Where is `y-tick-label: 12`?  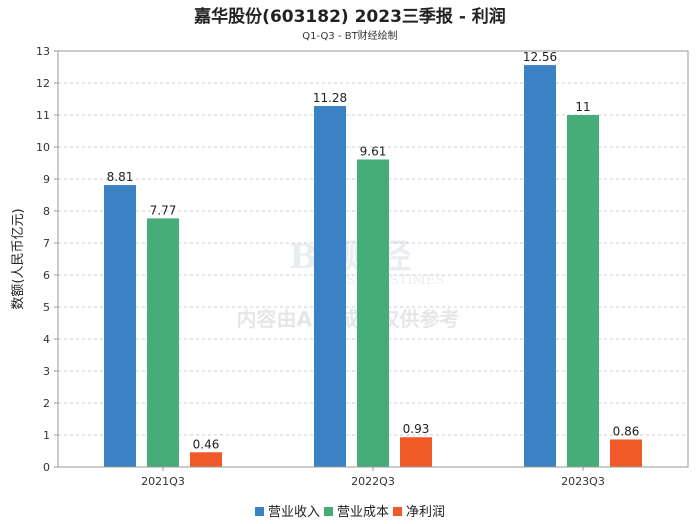 y-tick-label: 12 is located at coordinates (43, 83).